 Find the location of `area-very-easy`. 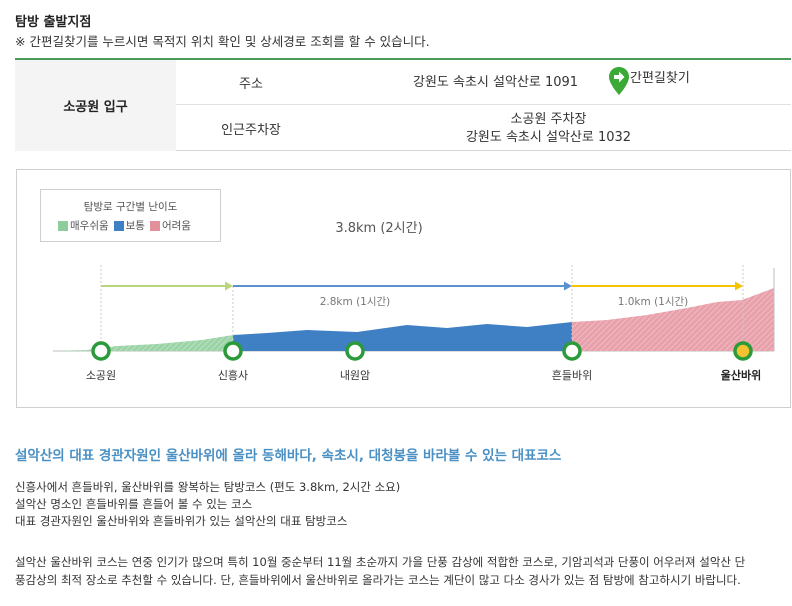

area-very-easy is located at coordinates (143, 343).